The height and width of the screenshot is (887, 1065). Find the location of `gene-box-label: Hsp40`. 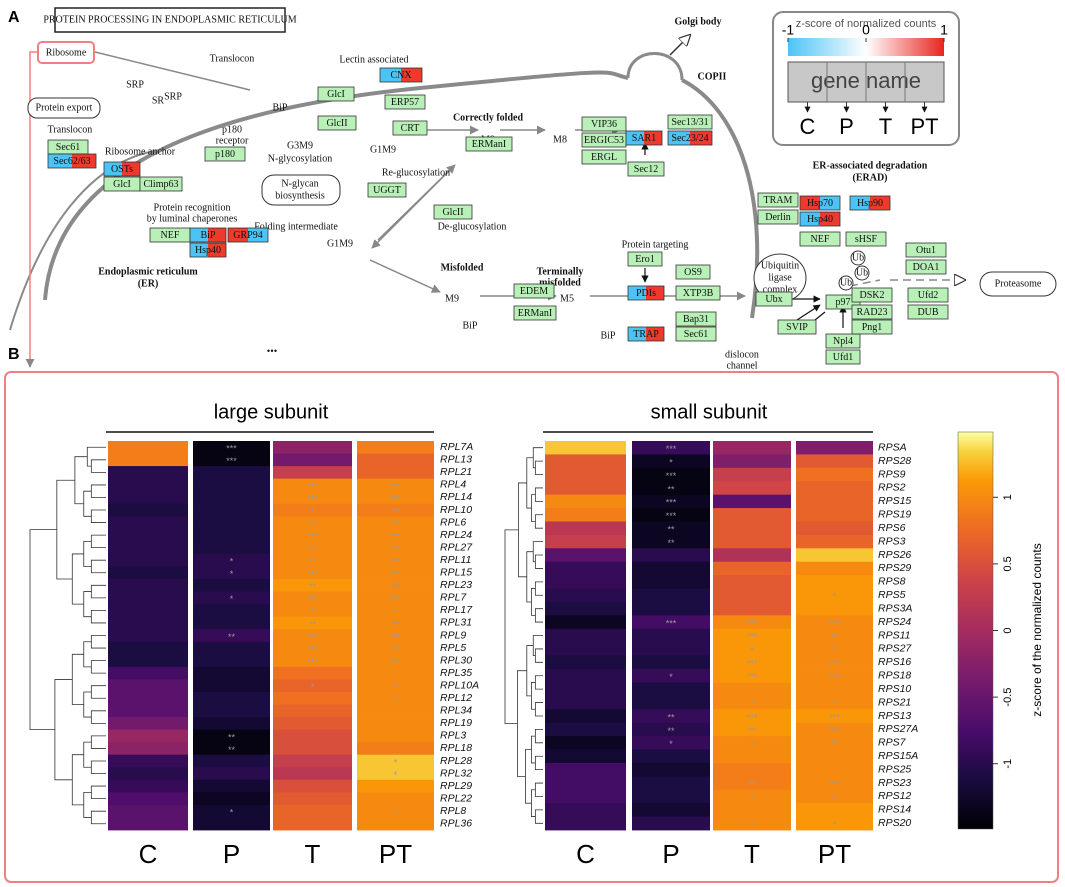

gene-box-label: Hsp40 is located at coordinates (208, 250).